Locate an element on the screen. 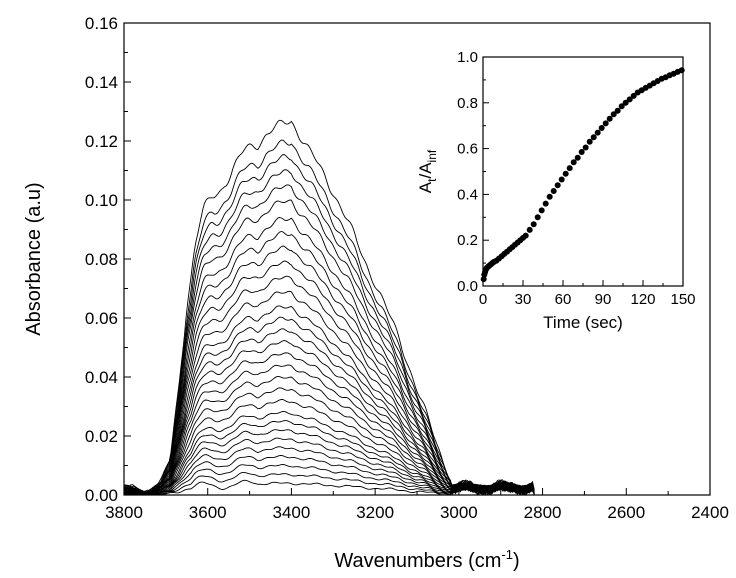 This screenshot has height=578, width=736. inset-y-tick-label-1.0: 1.0 is located at coordinates (467, 57).